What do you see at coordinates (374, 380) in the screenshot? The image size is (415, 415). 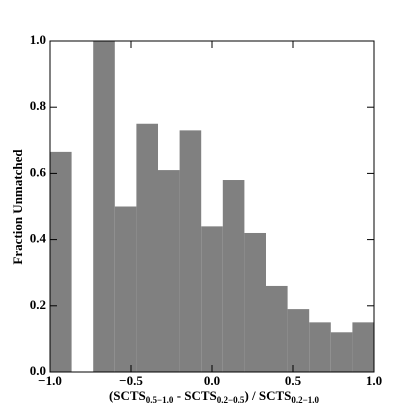 I see `x-tick-label: 1.0` at bounding box center [374, 380].